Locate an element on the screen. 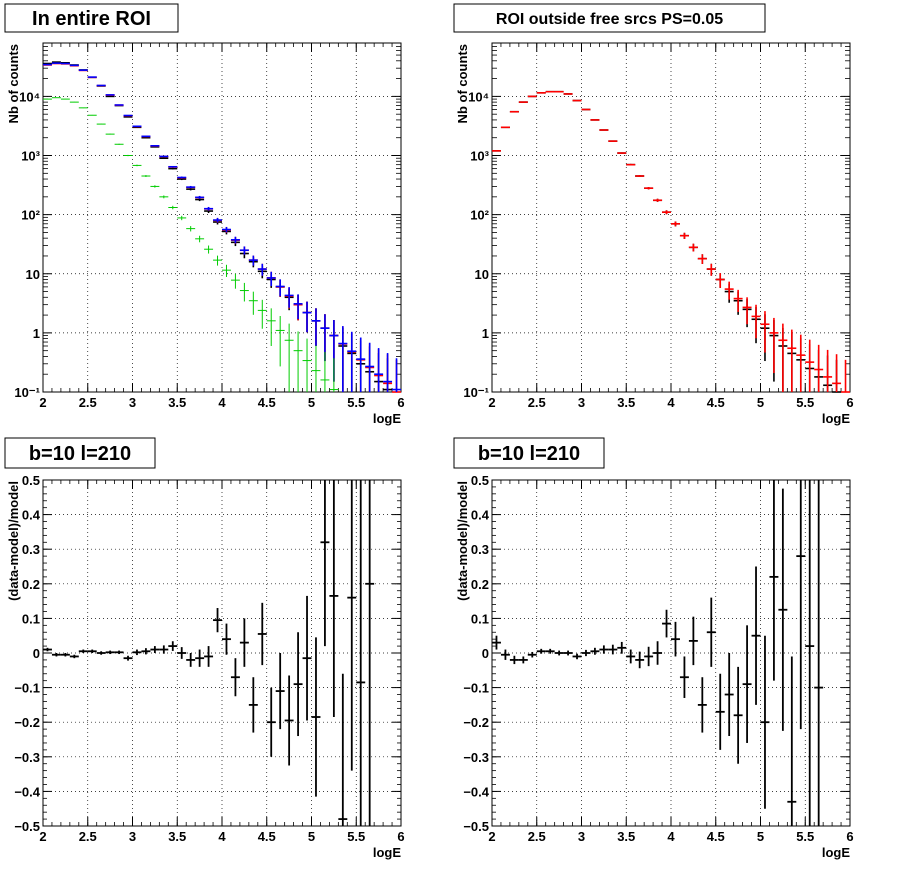 The width and height of the screenshot is (898, 871). chart-title: ROI outside free srcs PS=0.05 is located at coordinates (609, 19).